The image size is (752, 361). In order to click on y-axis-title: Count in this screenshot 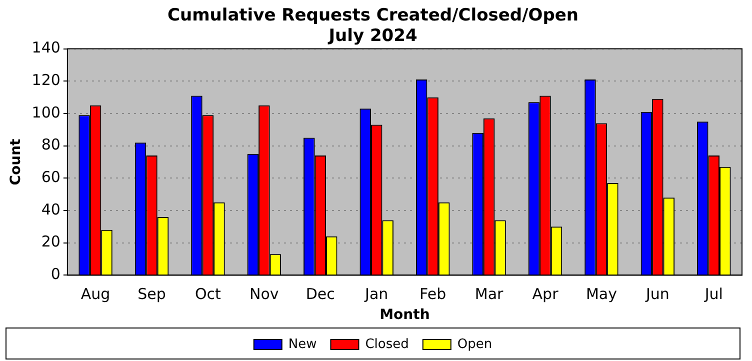, I will do `click(16, 162)`.